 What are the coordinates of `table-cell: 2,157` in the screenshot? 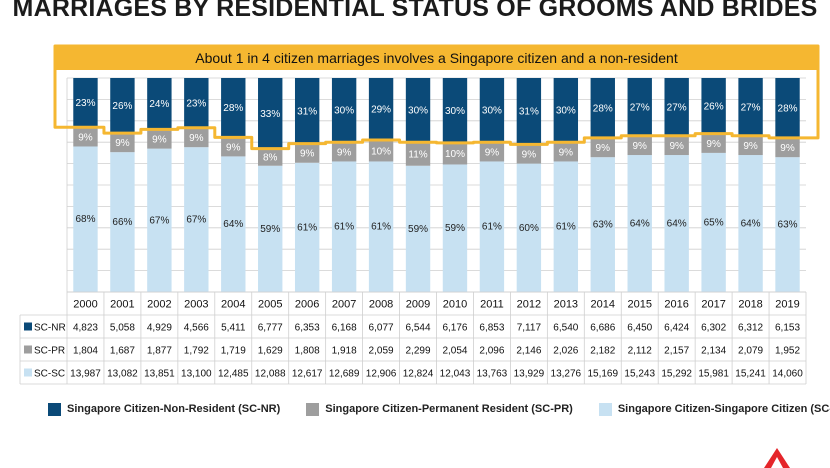 It's located at (676, 351).